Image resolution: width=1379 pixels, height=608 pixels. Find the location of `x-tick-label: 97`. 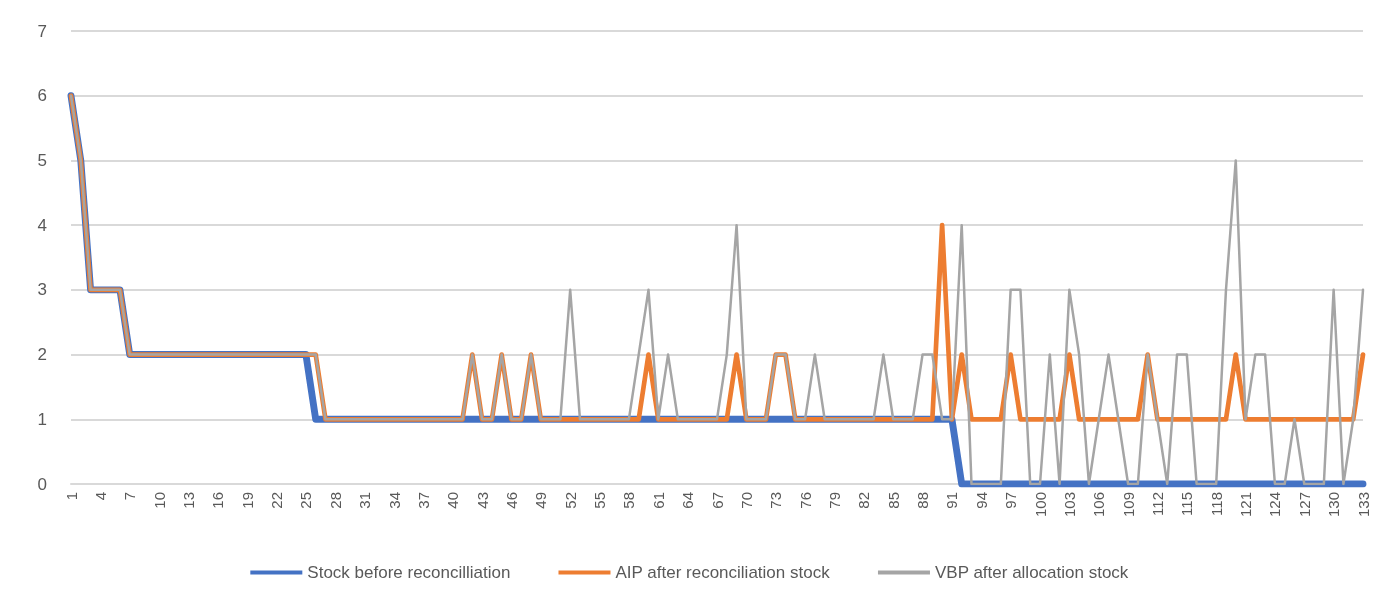

x-tick-label: 97 is located at coordinates (1011, 500).